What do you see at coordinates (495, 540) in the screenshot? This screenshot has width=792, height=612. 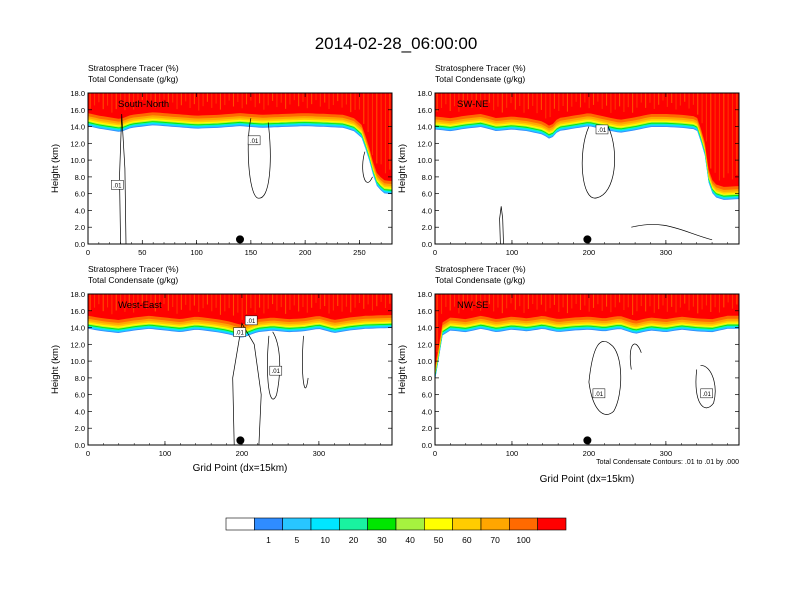 I see `colorbar-label: 70` at bounding box center [495, 540].